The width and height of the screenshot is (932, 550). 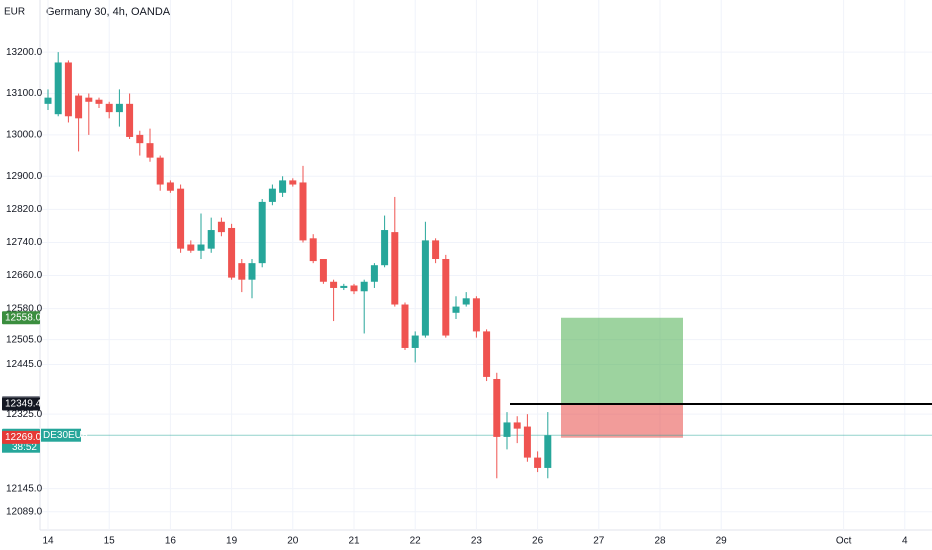 What do you see at coordinates (24, 52) in the screenshot?
I see `y-tick-label: 13200.0` at bounding box center [24, 52].